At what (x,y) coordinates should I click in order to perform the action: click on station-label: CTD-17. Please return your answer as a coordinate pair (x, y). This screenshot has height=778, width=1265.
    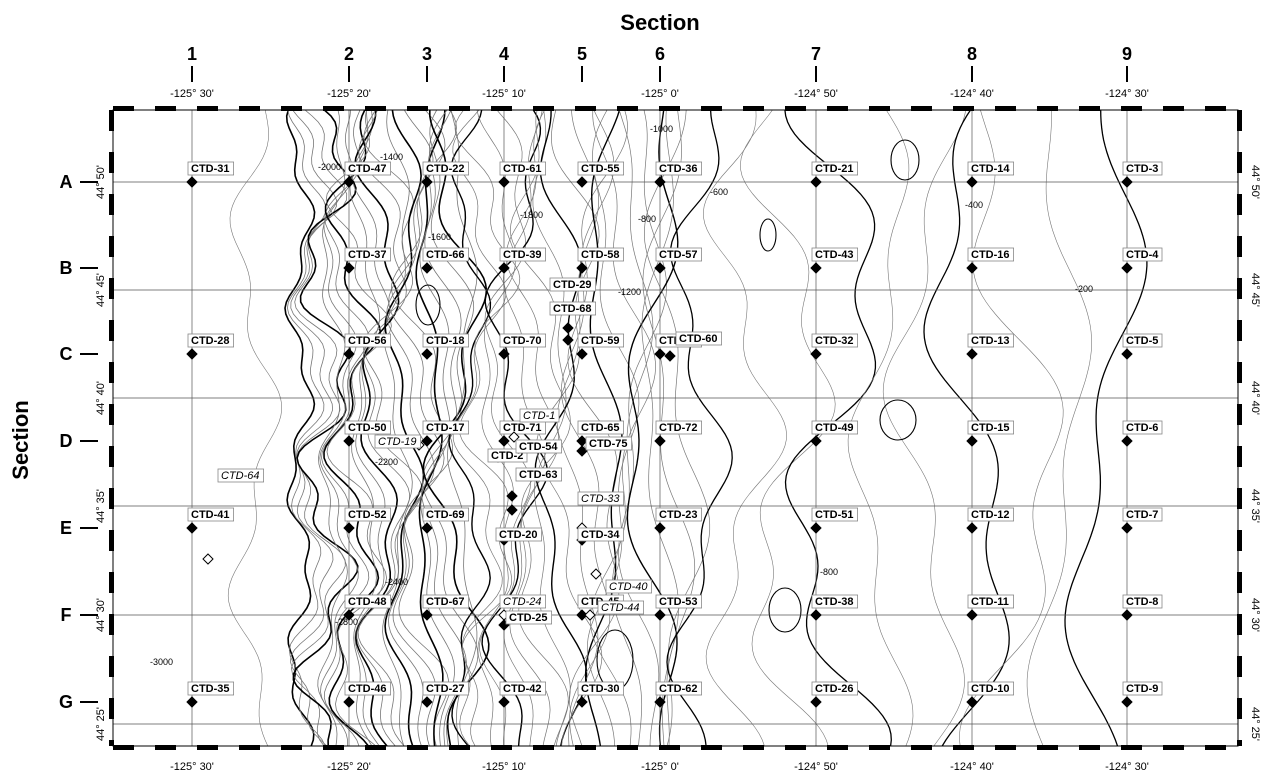
    Looking at the image, I should click on (445, 428).